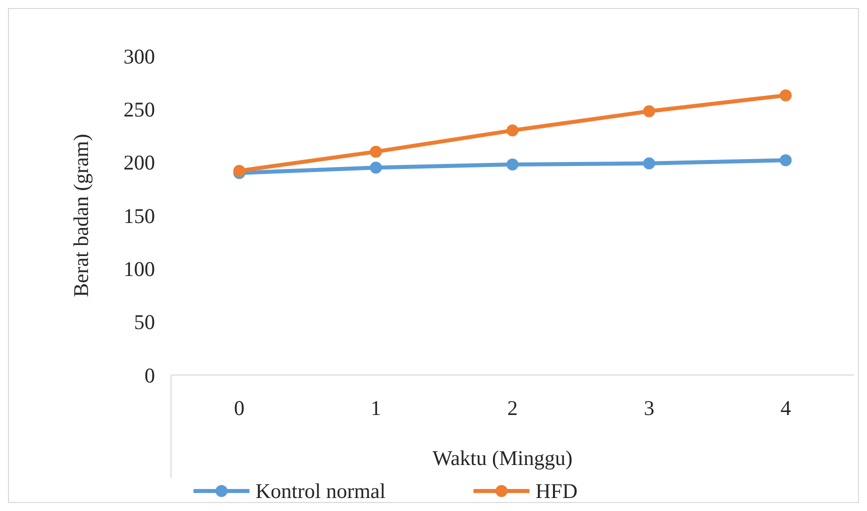 The width and height of the screenshot is (867, 511). What do you see at coordinates (139, 56) in the screenshot?
I see `y-tick-label: 300` at bounding box center [139, 56].